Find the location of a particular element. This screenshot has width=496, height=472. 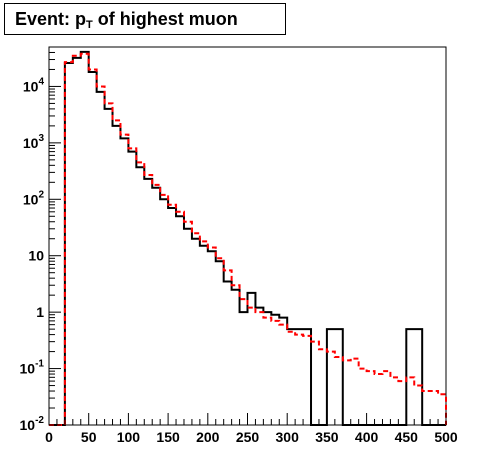

y-tick-label: 10³ is located at coordinates (34, 142).